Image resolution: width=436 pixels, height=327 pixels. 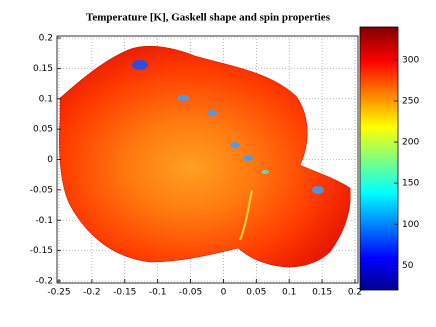 What do you see at coordinates (46, 39) in the screenshot?
I see `y-tick-label: 0.2` at bounding box center [46, 39].